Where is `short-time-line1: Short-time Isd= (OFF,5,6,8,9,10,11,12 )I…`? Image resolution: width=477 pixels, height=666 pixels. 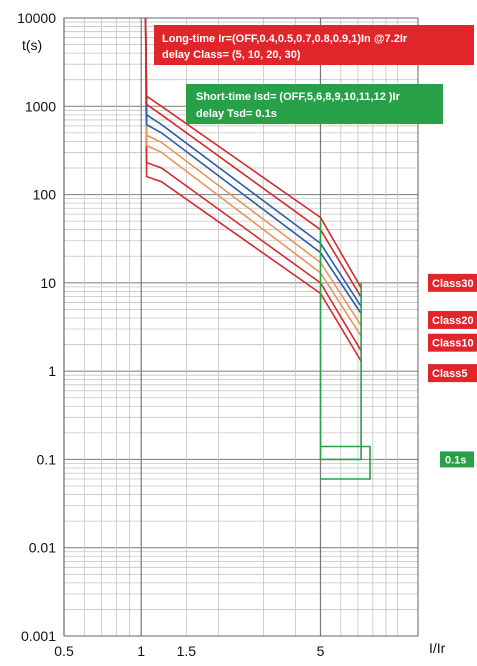 short-time-line1: Short-time Isd= (OFF,5,6,8,9,10,11,12 )I… is located at coordinates (298, 97).